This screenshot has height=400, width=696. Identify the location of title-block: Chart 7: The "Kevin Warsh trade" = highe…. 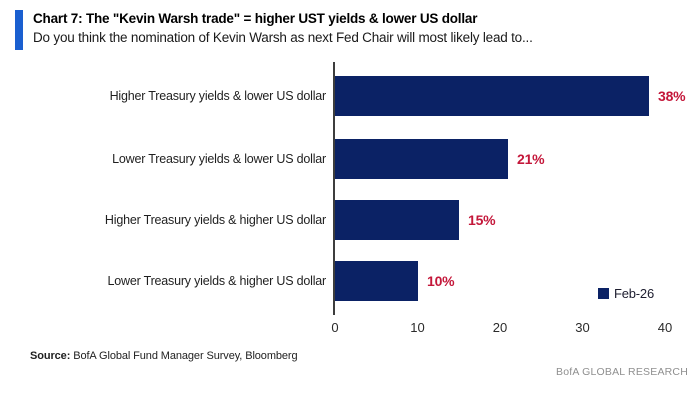
(360, 28).